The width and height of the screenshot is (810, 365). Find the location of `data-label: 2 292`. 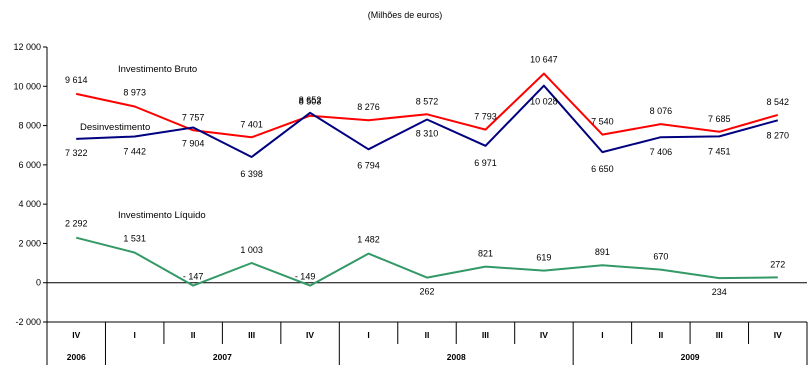

data-label: 2 292 is located at coordinates (76, 224).